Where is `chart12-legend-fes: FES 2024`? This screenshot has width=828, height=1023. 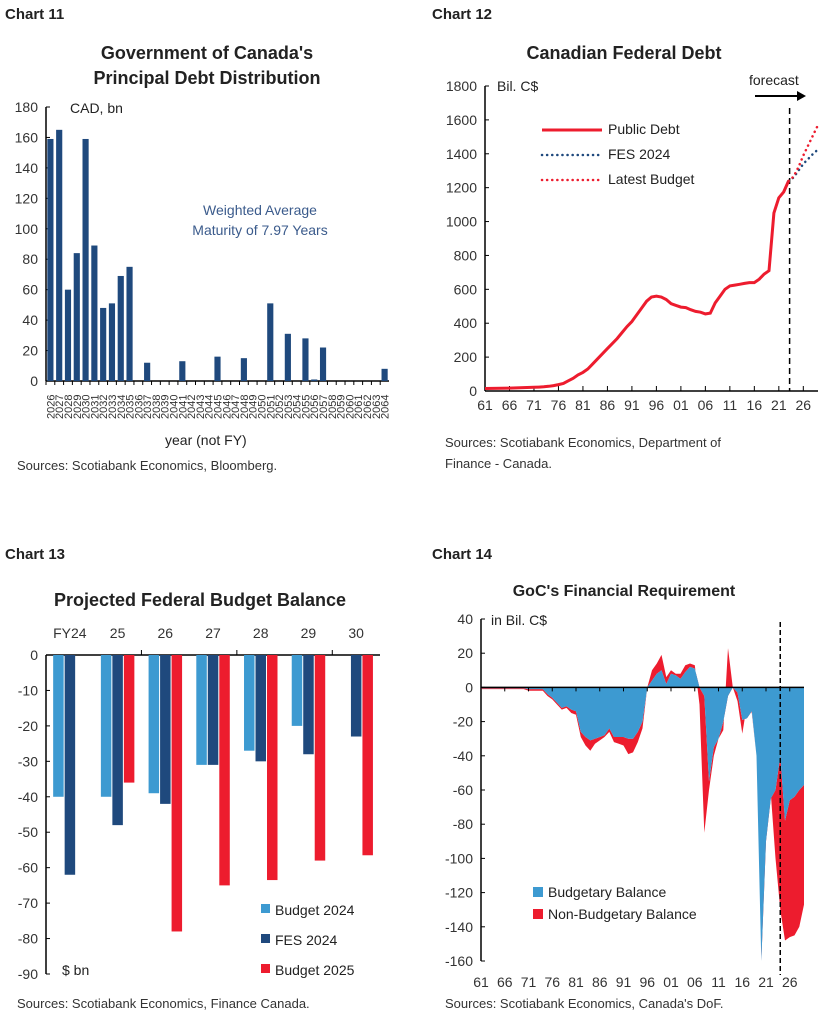 chart12-legend-fes: FES 2024 is located at coordinates (639, 154).